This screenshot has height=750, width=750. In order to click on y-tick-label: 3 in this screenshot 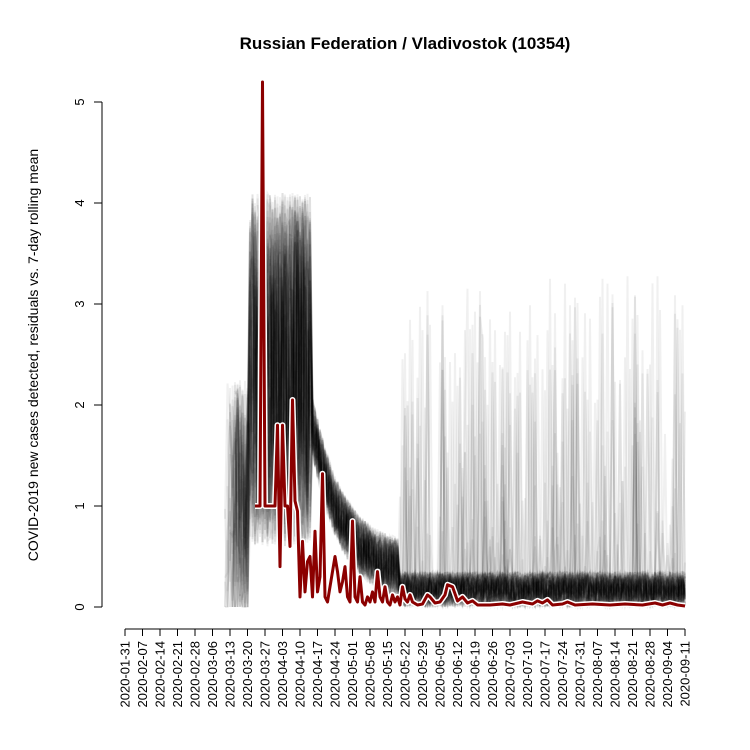, I will do `click(79, 303)`.